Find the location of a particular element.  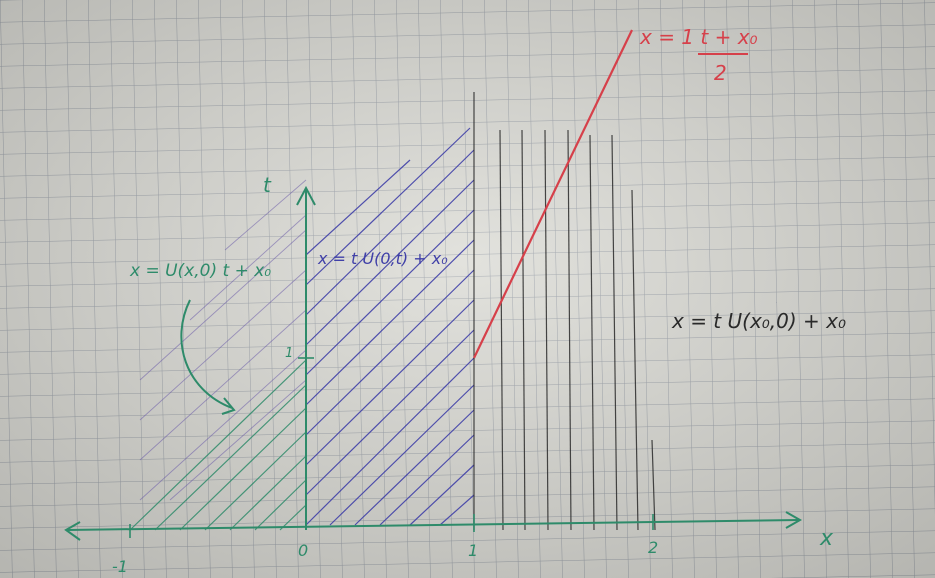

blue-characteristics is located at coordinates (390, 326).